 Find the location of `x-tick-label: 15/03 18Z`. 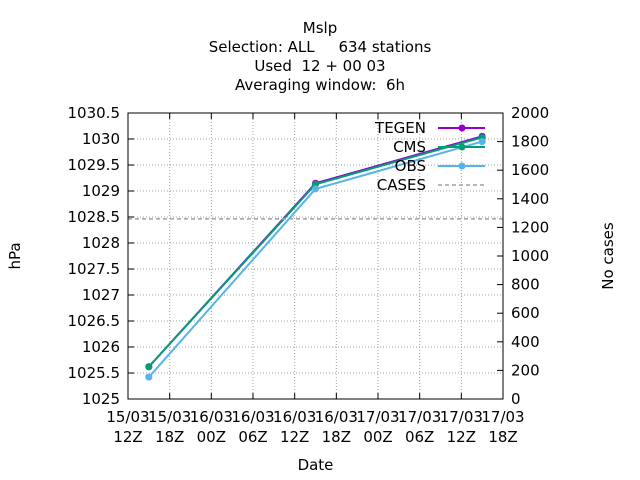

x-tick-label: 15/03 18Z is located at coordinates (169, 427).